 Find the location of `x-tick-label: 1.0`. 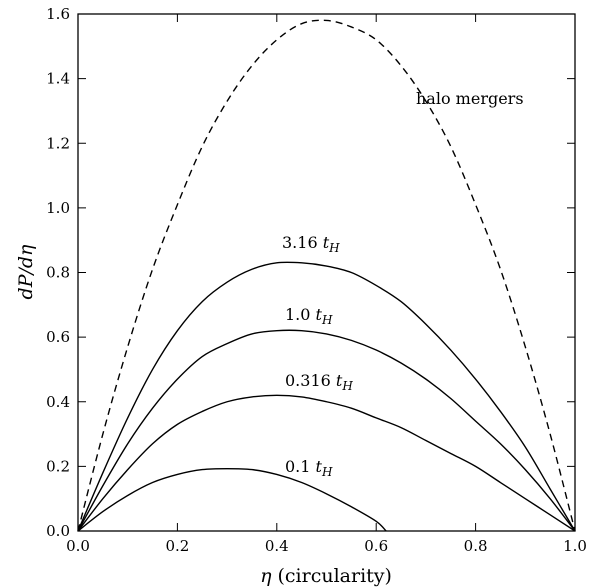

x-tick-label: 1.0 is located at coordinates (575, 546).